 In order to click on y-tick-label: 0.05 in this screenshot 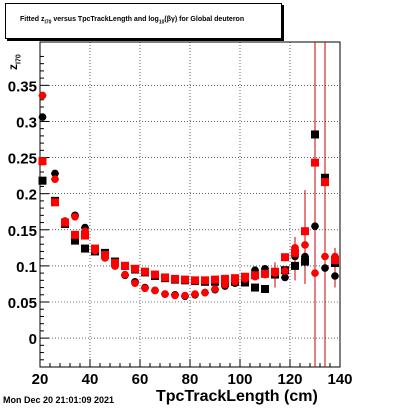, I will do `click(22, 303)`.